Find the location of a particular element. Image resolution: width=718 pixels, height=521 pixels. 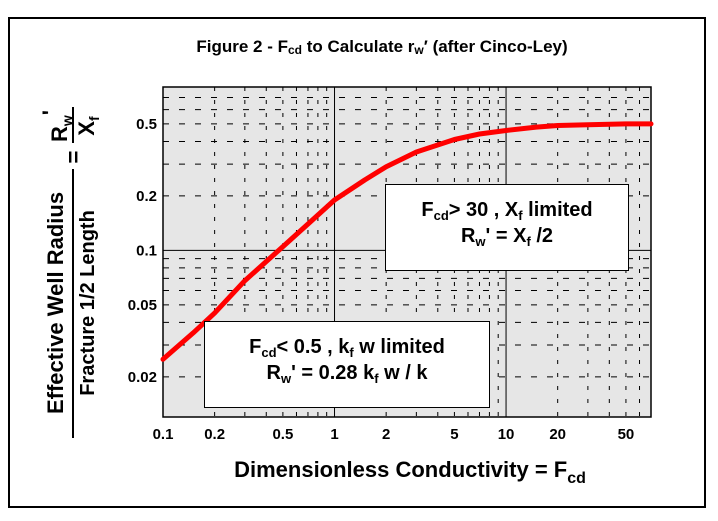

y-axis-denominator: Xf is located at coordinates (88, 126).